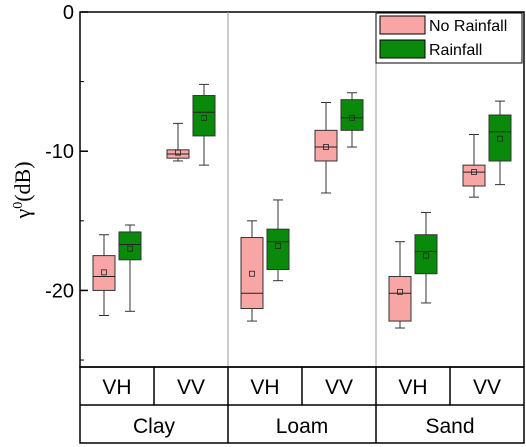 The image size is (526, 447). I want to click on y-axis-label-superscript: 0, so click(18, 205).